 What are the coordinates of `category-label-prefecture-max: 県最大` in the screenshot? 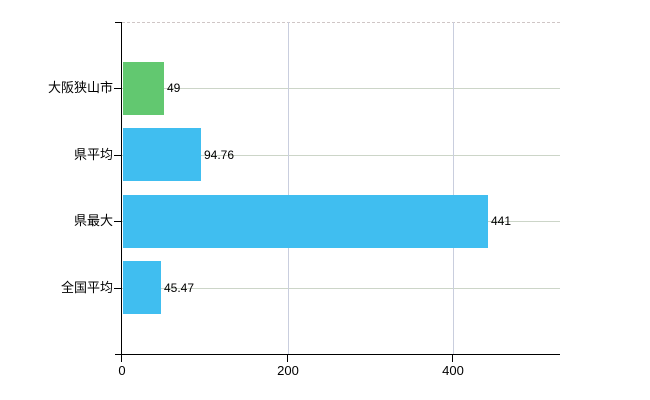 It's located at (93, 220).